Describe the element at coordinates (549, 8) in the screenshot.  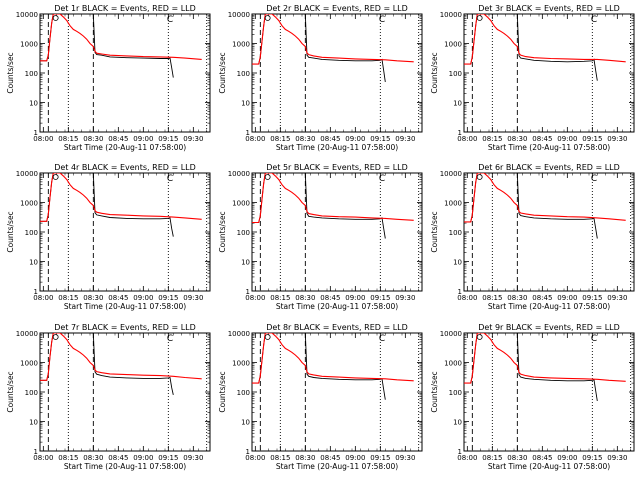
I see `chart-title: Det 3r BLACK = Events, RED = LLD` at that location.